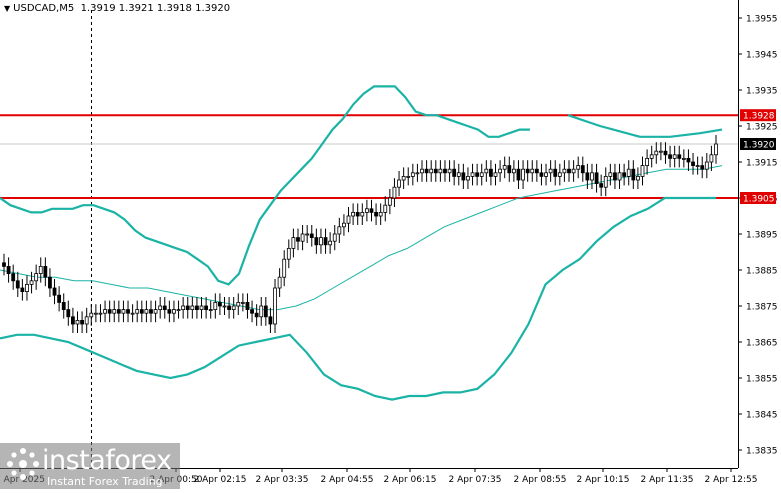 The image size is (781, 493). What do you see at coordinates (107, 460) in the screenshot?
I see `brand-name: instaforex` at bounding box center [107, 460].